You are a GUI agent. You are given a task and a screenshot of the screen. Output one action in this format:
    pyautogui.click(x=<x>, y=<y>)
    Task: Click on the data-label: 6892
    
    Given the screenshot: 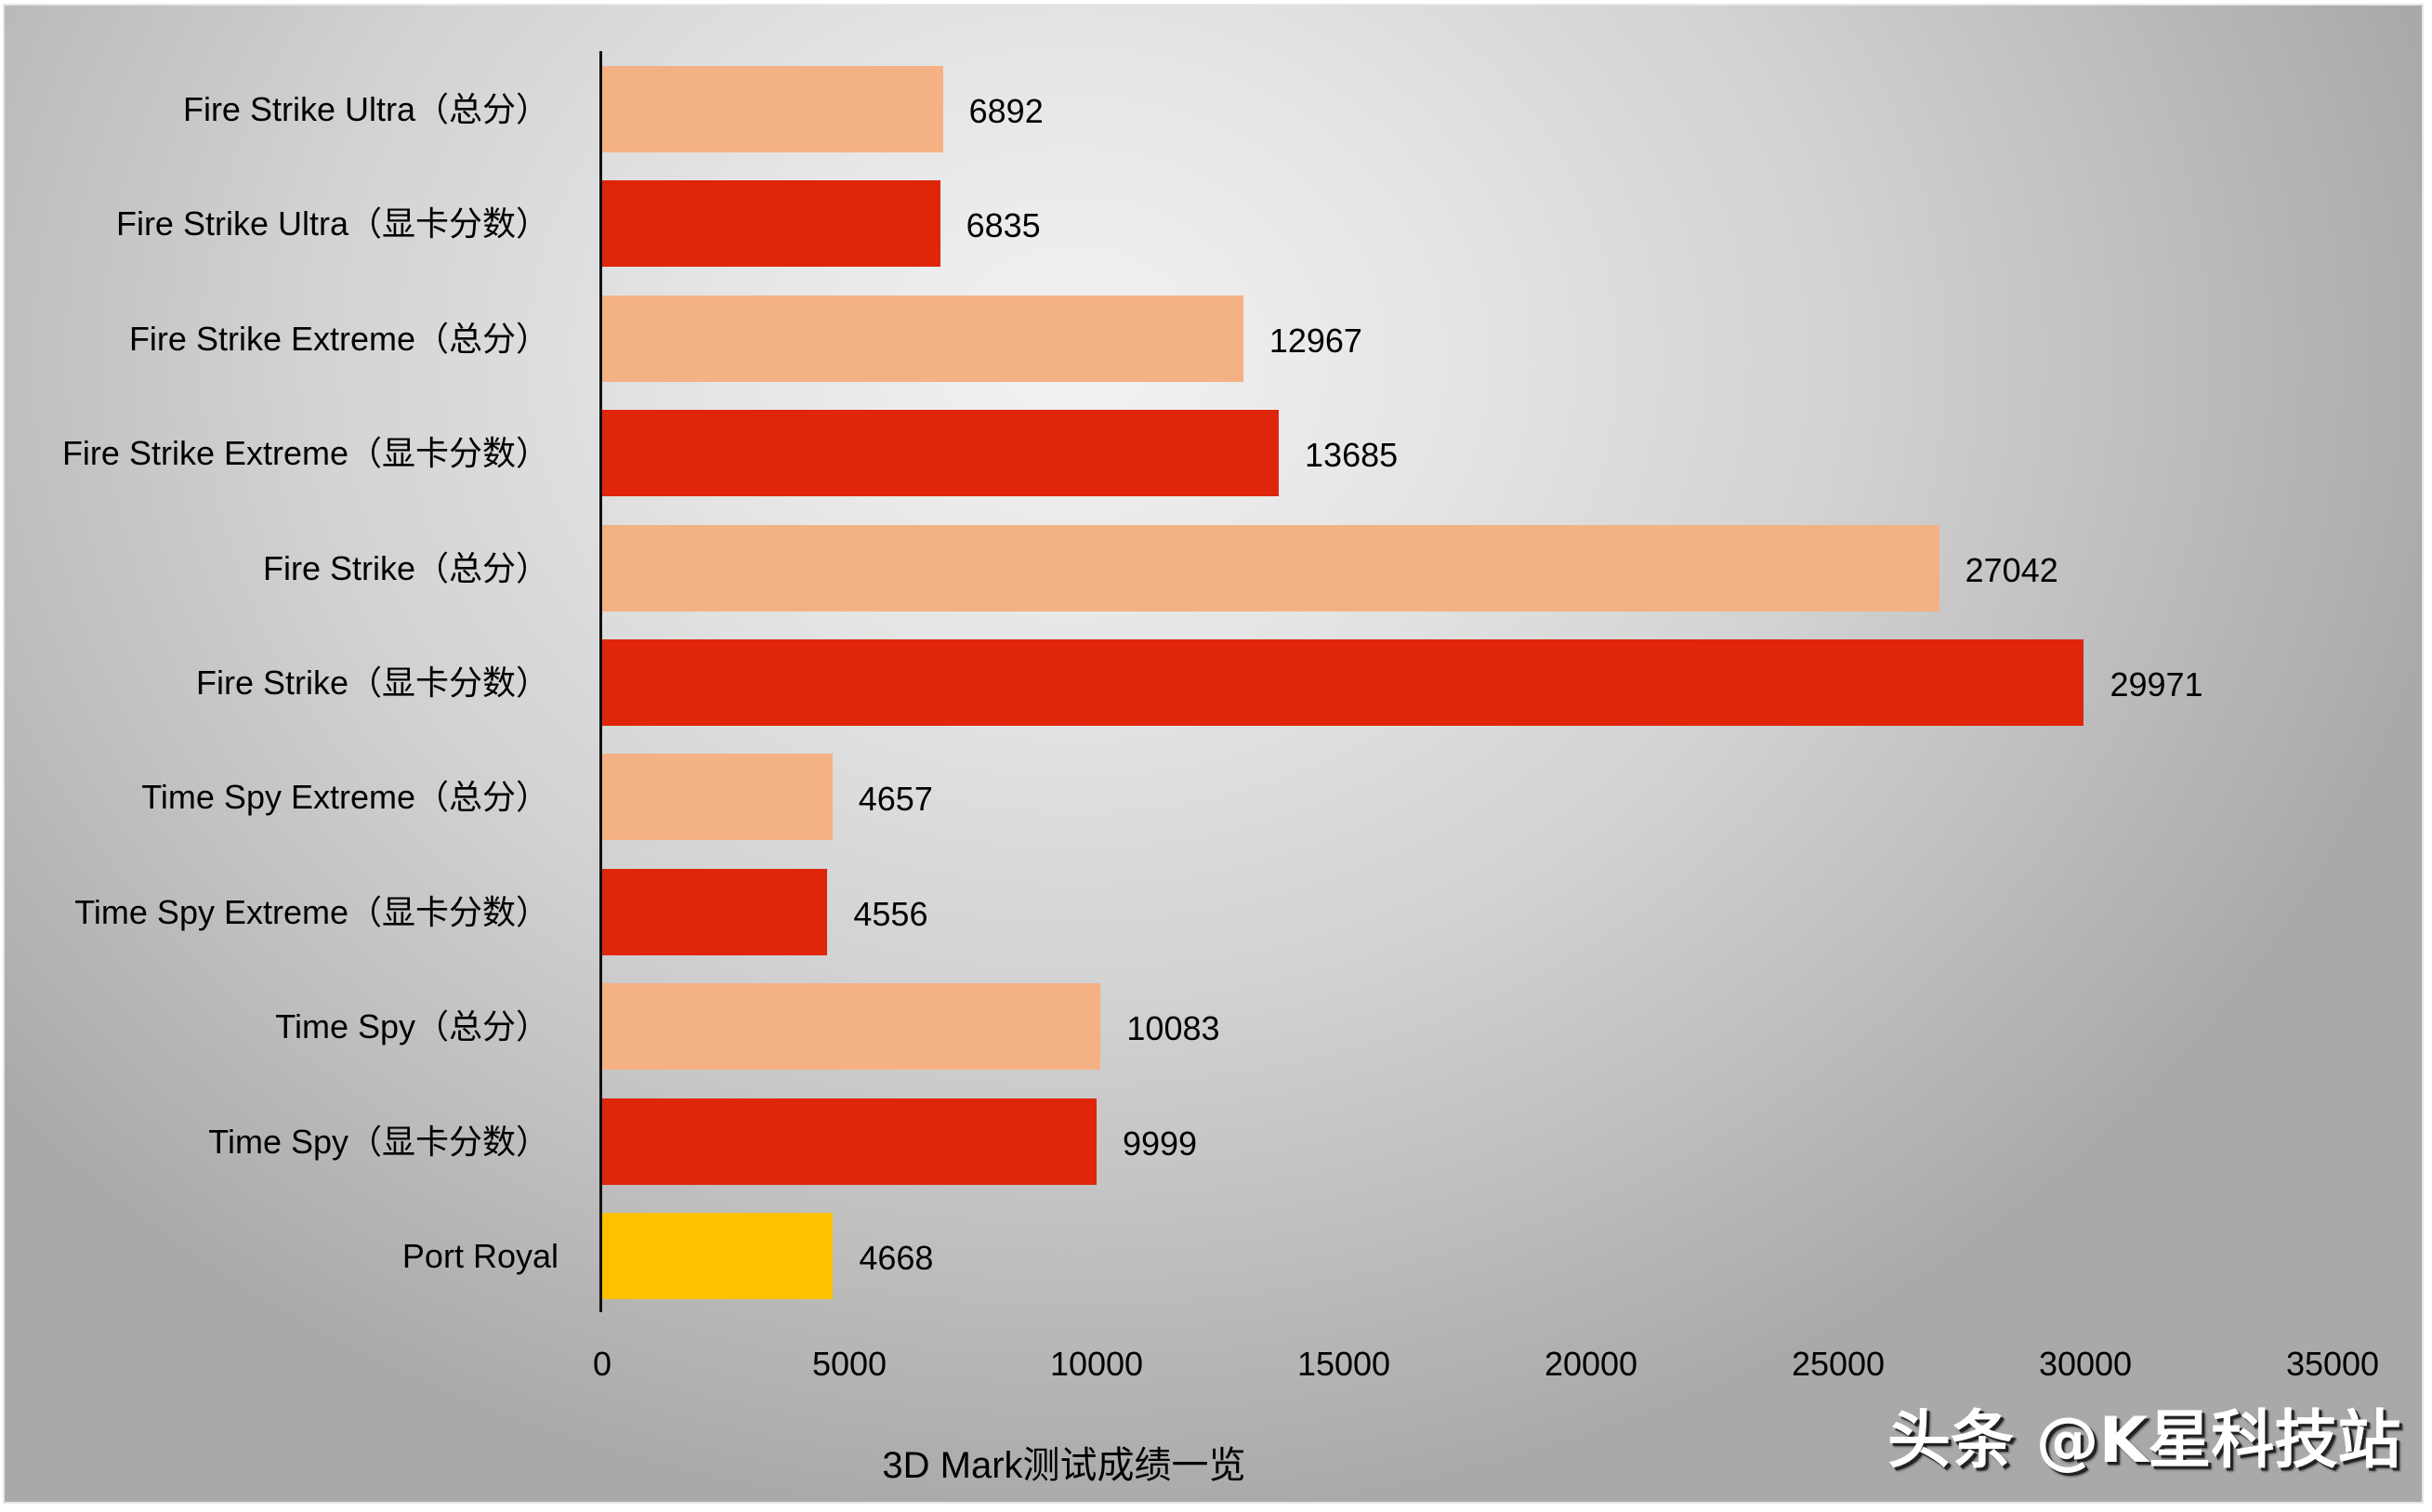 What is the action you would take?
    pyautogui.click(x=1006, y=111)
    